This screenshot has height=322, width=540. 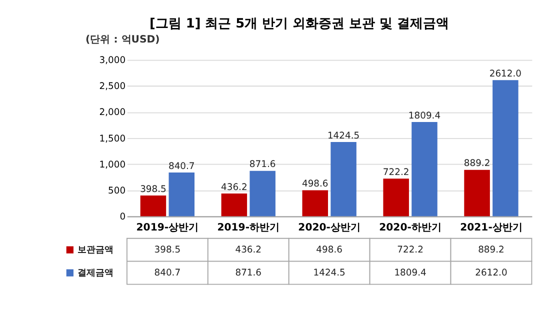 What do you see at coordinates (117, 190) in the screenshot?
I see `y-tick-label: 500` at bounding box center [117, 190].